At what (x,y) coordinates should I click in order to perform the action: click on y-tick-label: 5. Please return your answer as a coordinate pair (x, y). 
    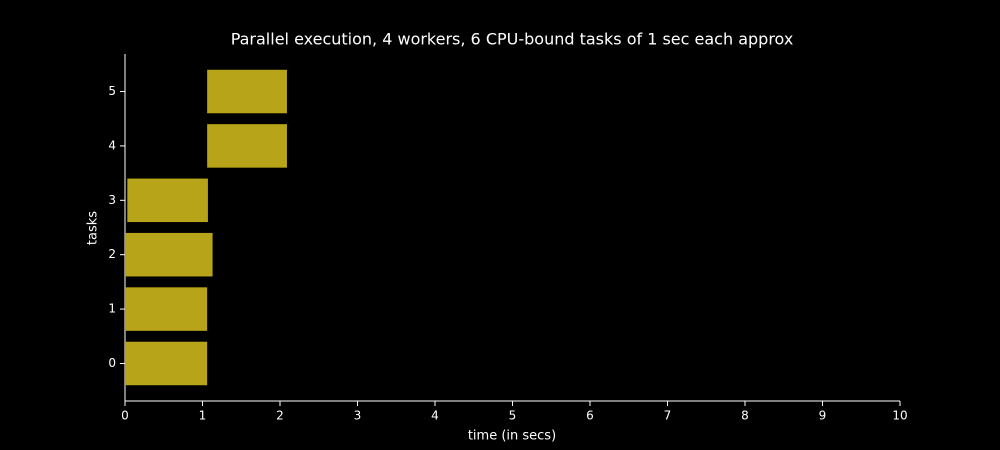
    Looking at the image, I should click on (112, 91).